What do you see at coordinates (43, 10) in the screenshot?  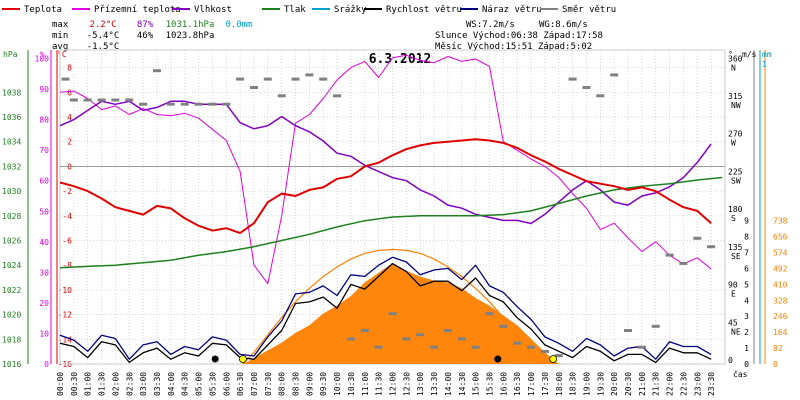 I see `legend-label-temperature: Teplota` at bounding box center [43, 10].